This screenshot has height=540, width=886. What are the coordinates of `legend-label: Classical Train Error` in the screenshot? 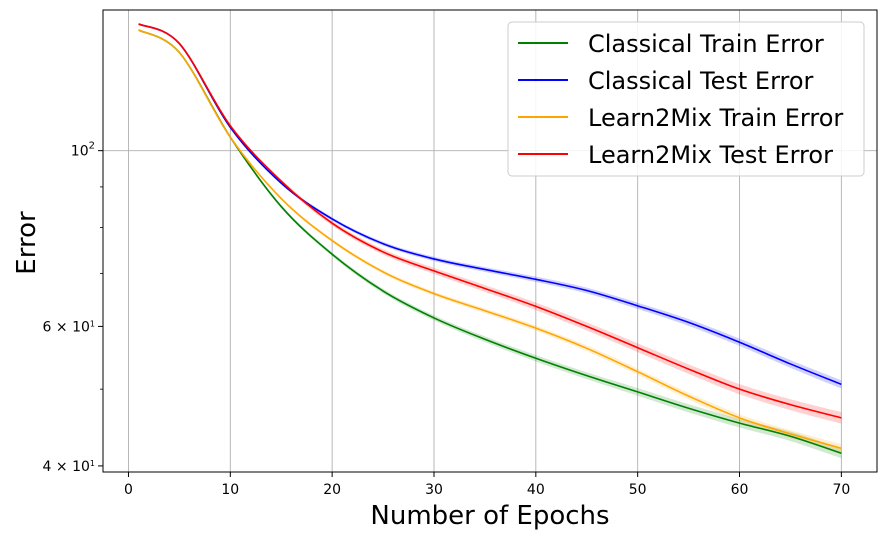 It's located at (706, 44).